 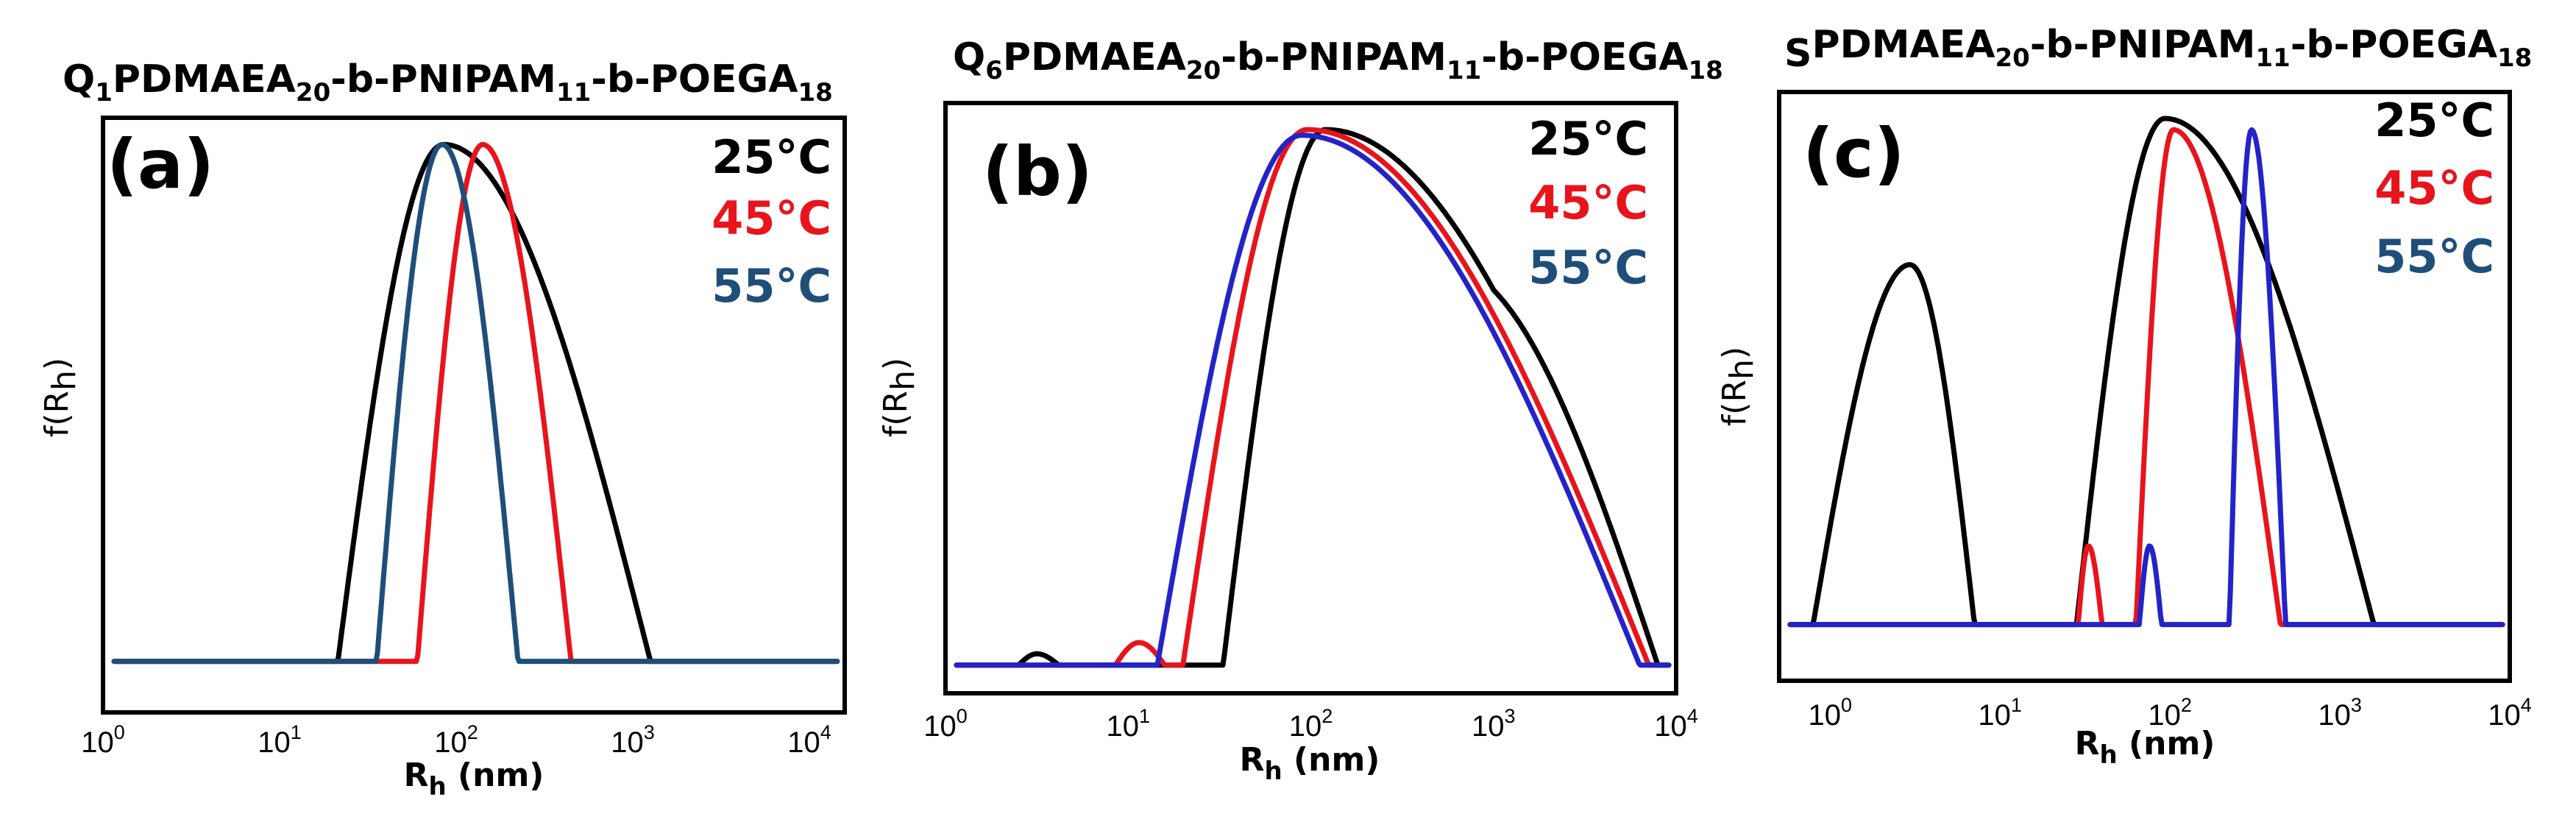 I want to click on panel-b-label: (b), so click(x=1037, y=171).